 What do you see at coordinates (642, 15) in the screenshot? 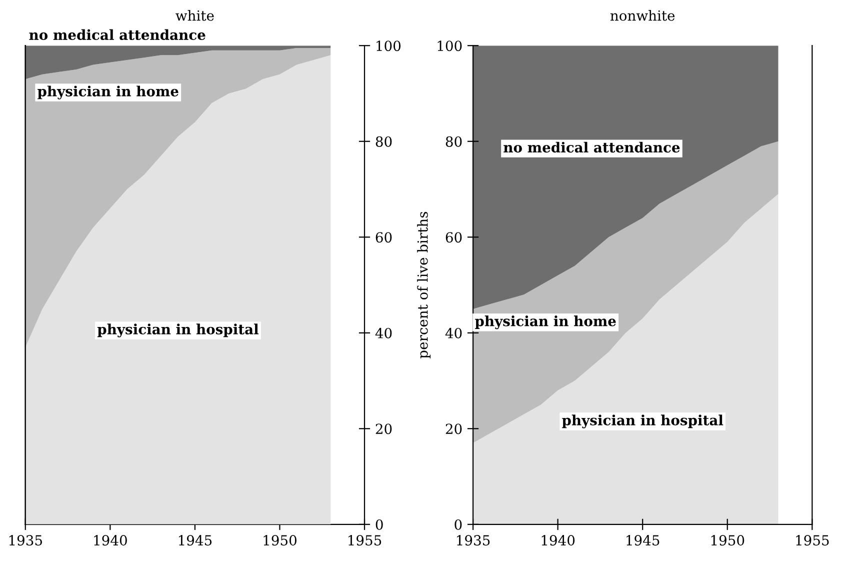
I see `chart-title: nonwhite` at bounding box center [642, 15].